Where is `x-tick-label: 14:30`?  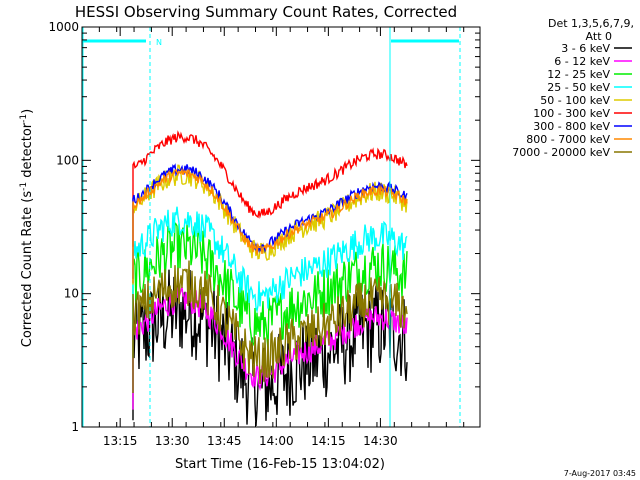
x-tick-label: 14:30 is located at coordinates (380, 441).